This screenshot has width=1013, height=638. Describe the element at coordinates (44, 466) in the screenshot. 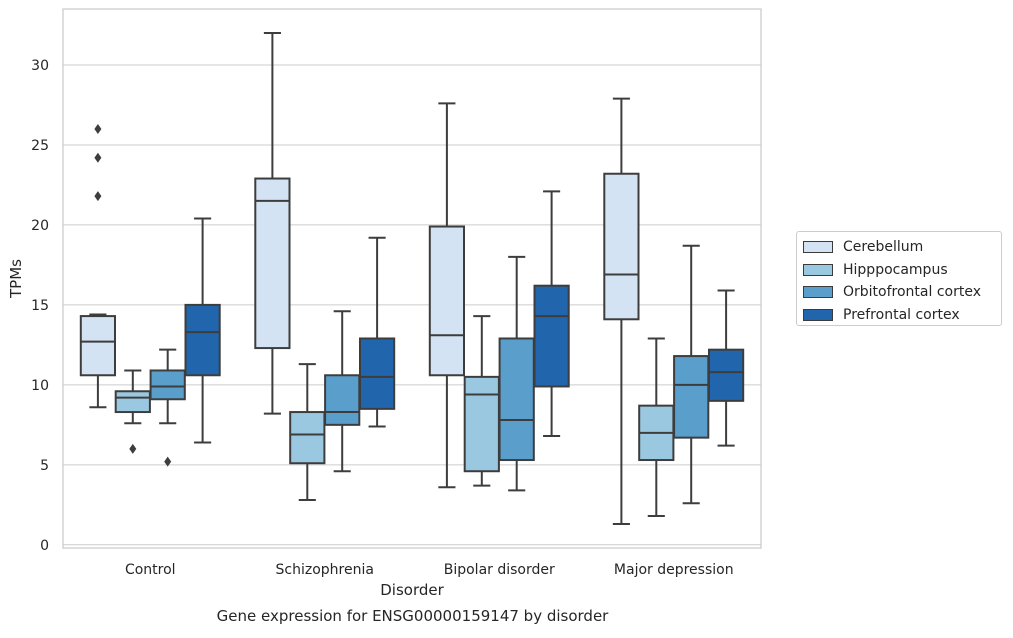

I see `y-tick-label: 5` at that location.